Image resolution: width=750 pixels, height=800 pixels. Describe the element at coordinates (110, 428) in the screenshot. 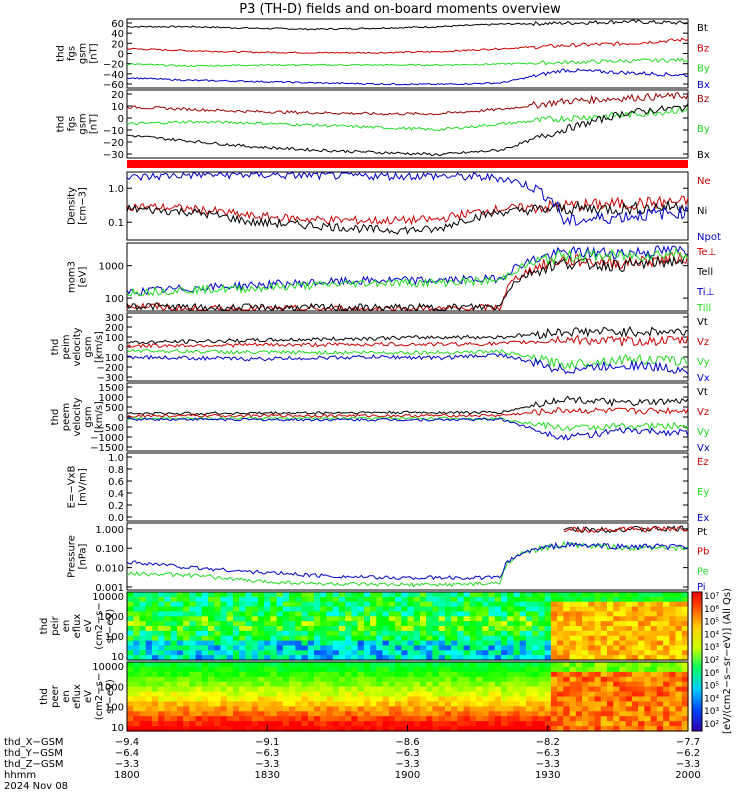

I see `y-tick-label: −500` at that location.